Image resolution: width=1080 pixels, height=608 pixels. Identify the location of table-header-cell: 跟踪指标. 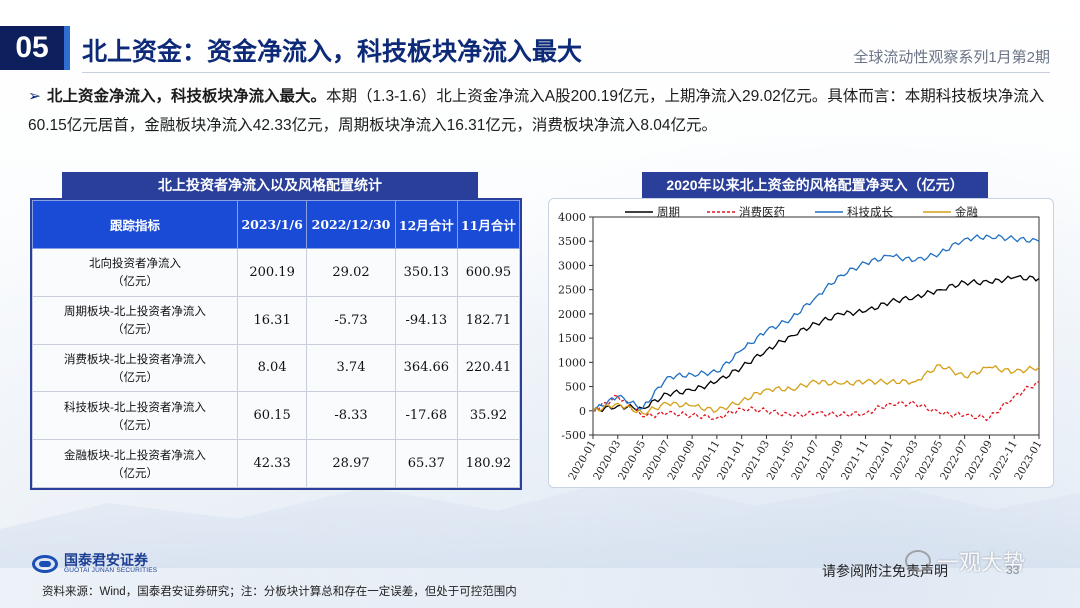
(135, 224).